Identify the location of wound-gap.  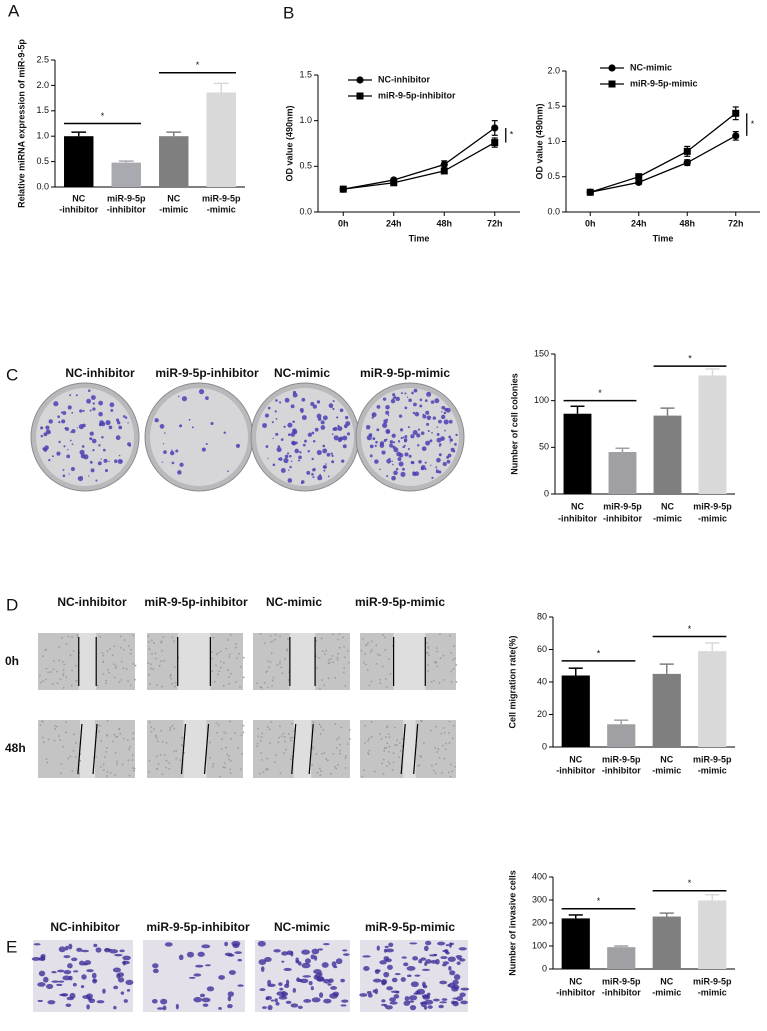
(194, 661).